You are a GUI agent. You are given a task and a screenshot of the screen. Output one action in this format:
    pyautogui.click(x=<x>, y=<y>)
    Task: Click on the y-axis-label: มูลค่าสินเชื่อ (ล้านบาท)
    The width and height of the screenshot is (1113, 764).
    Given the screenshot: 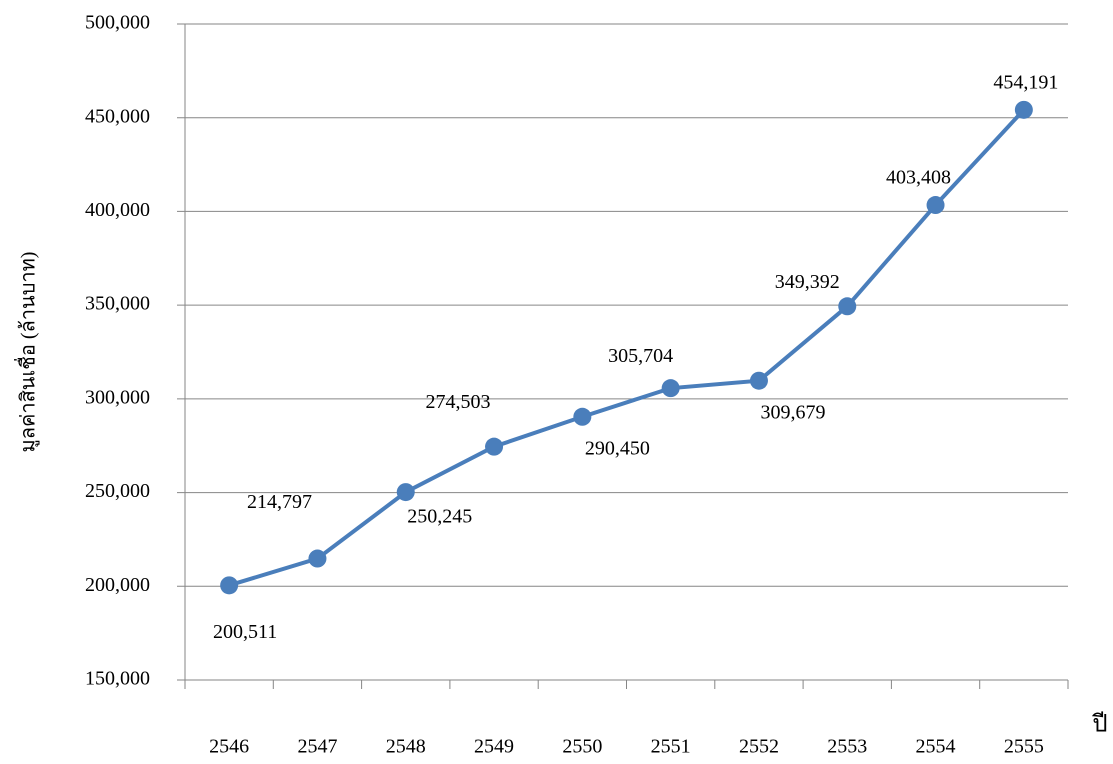 What is the action you would take?
    pyautogui.click(x=27, y=352)
    